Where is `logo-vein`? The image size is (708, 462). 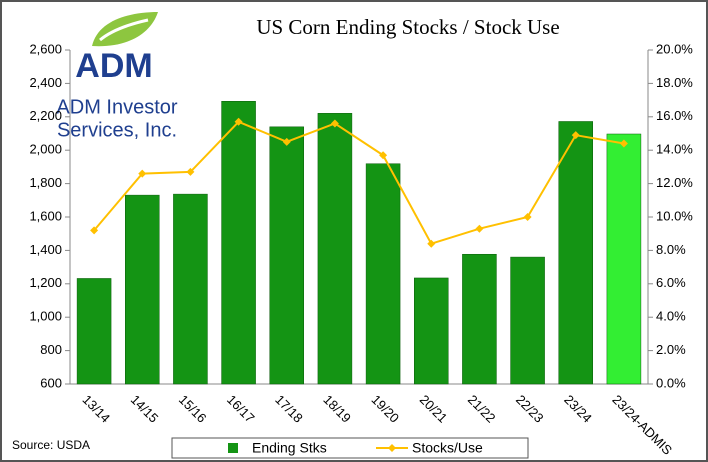
logo-vein is located at coordinates (124, 30).